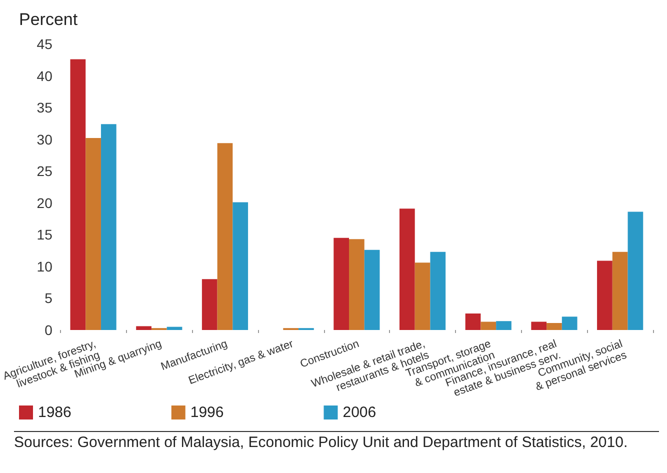 The height and width of the screenshot is (473, 667). What do you see at coordinates (48, 19) in the screenshot?
I see `y-axis-title: Percent` at bounding box center [48, 19].